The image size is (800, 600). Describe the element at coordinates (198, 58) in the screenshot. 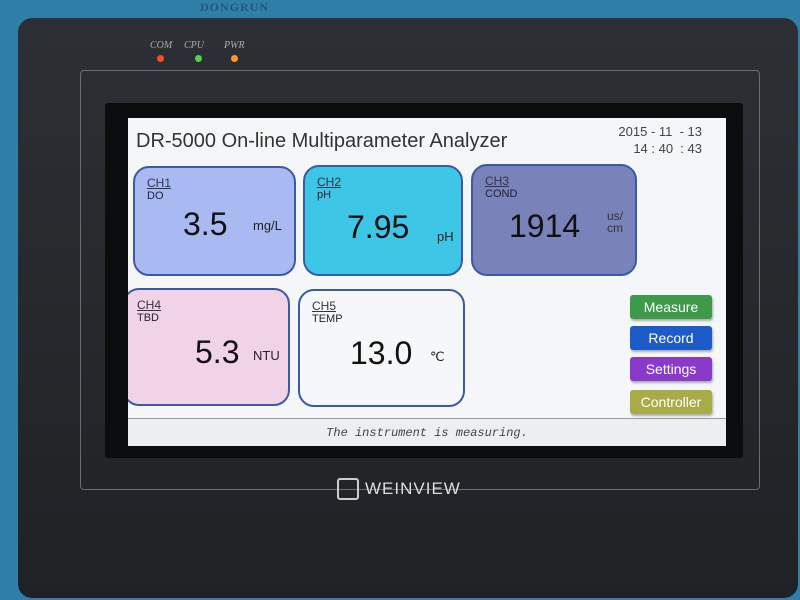

I see `cpu-led-icon` at that location.